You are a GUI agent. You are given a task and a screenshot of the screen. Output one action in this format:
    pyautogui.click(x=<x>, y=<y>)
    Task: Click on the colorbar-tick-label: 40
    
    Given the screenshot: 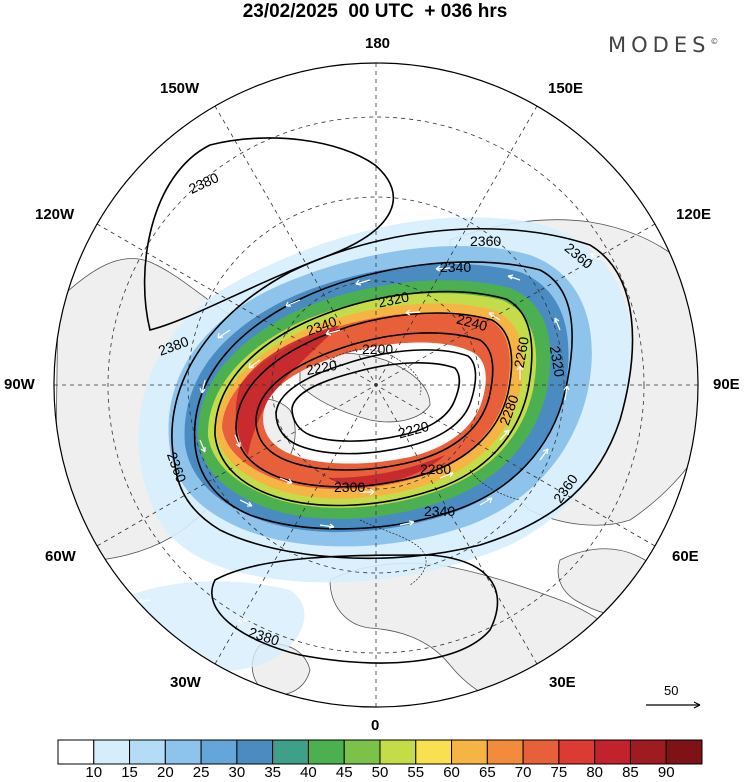 What is the action you would take?
    pyautogui.click(x=308, y=772)
    